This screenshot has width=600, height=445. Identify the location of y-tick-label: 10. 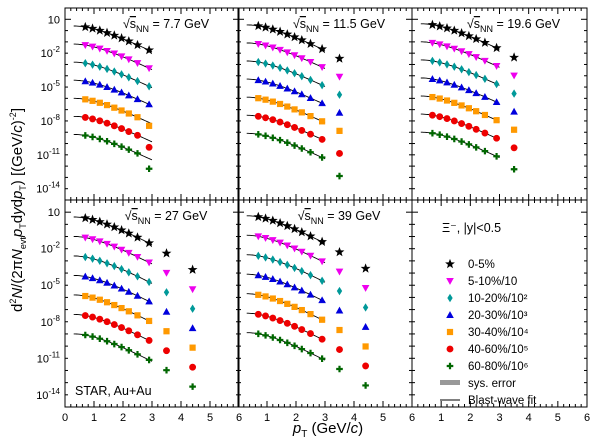
(54, 213).